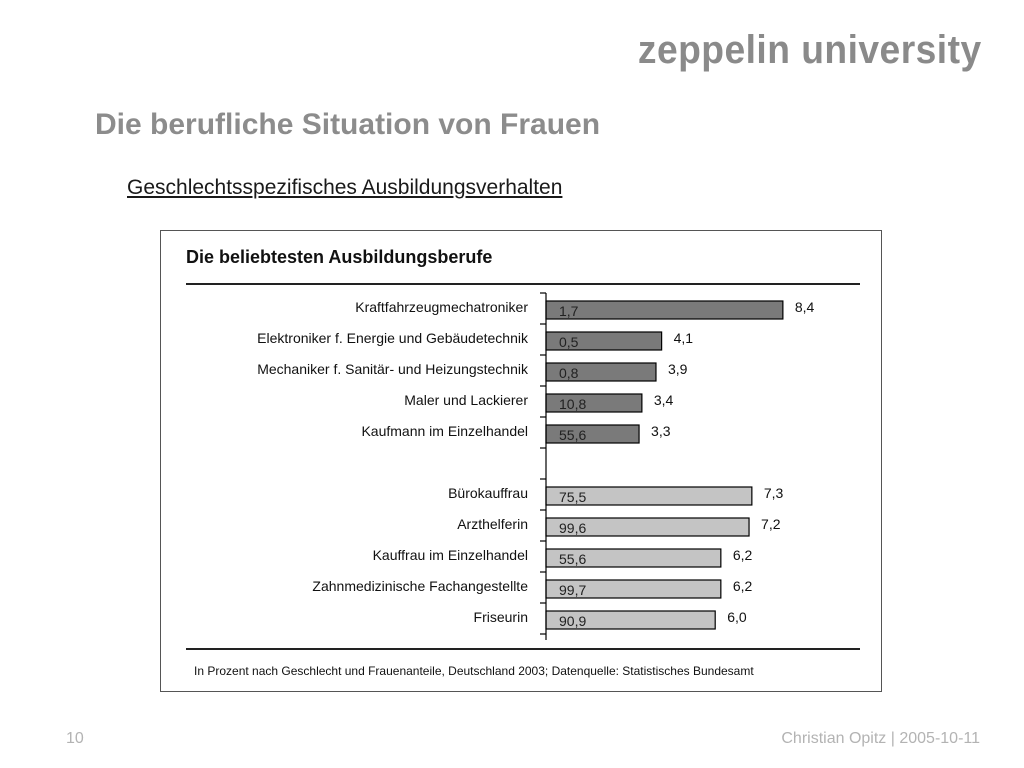  I want to click on bar-inner-label: 90,9, so click(572, 621).